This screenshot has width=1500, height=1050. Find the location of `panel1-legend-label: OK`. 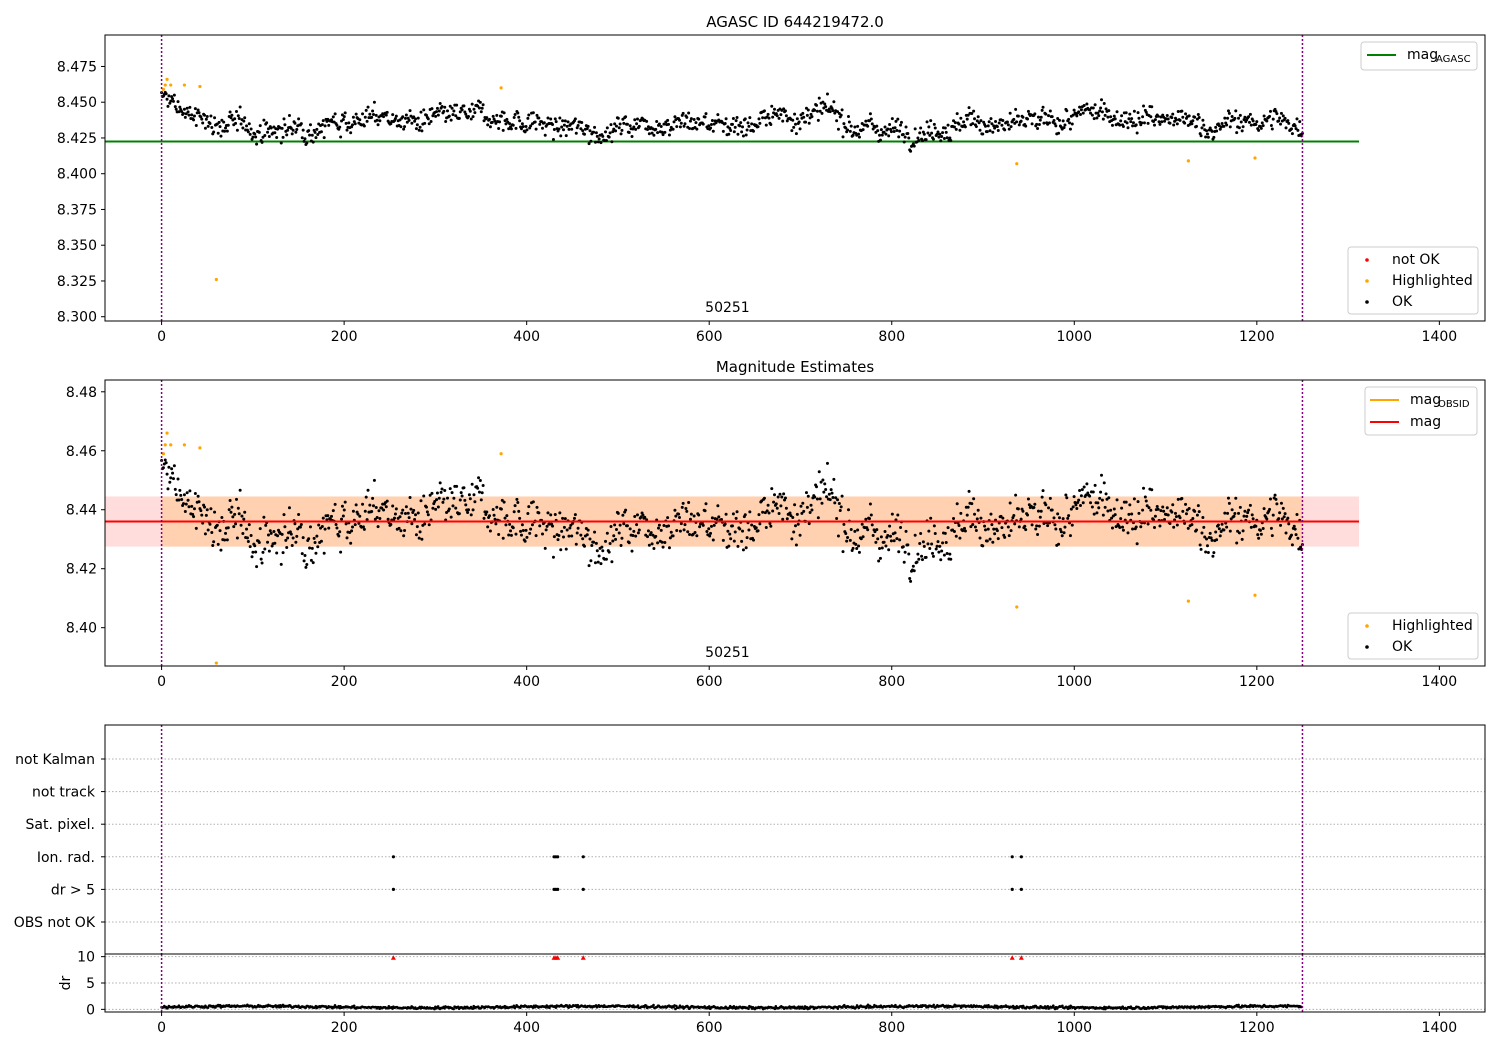

panel1-legend-label: OK is located at coordinates (1402, 302).